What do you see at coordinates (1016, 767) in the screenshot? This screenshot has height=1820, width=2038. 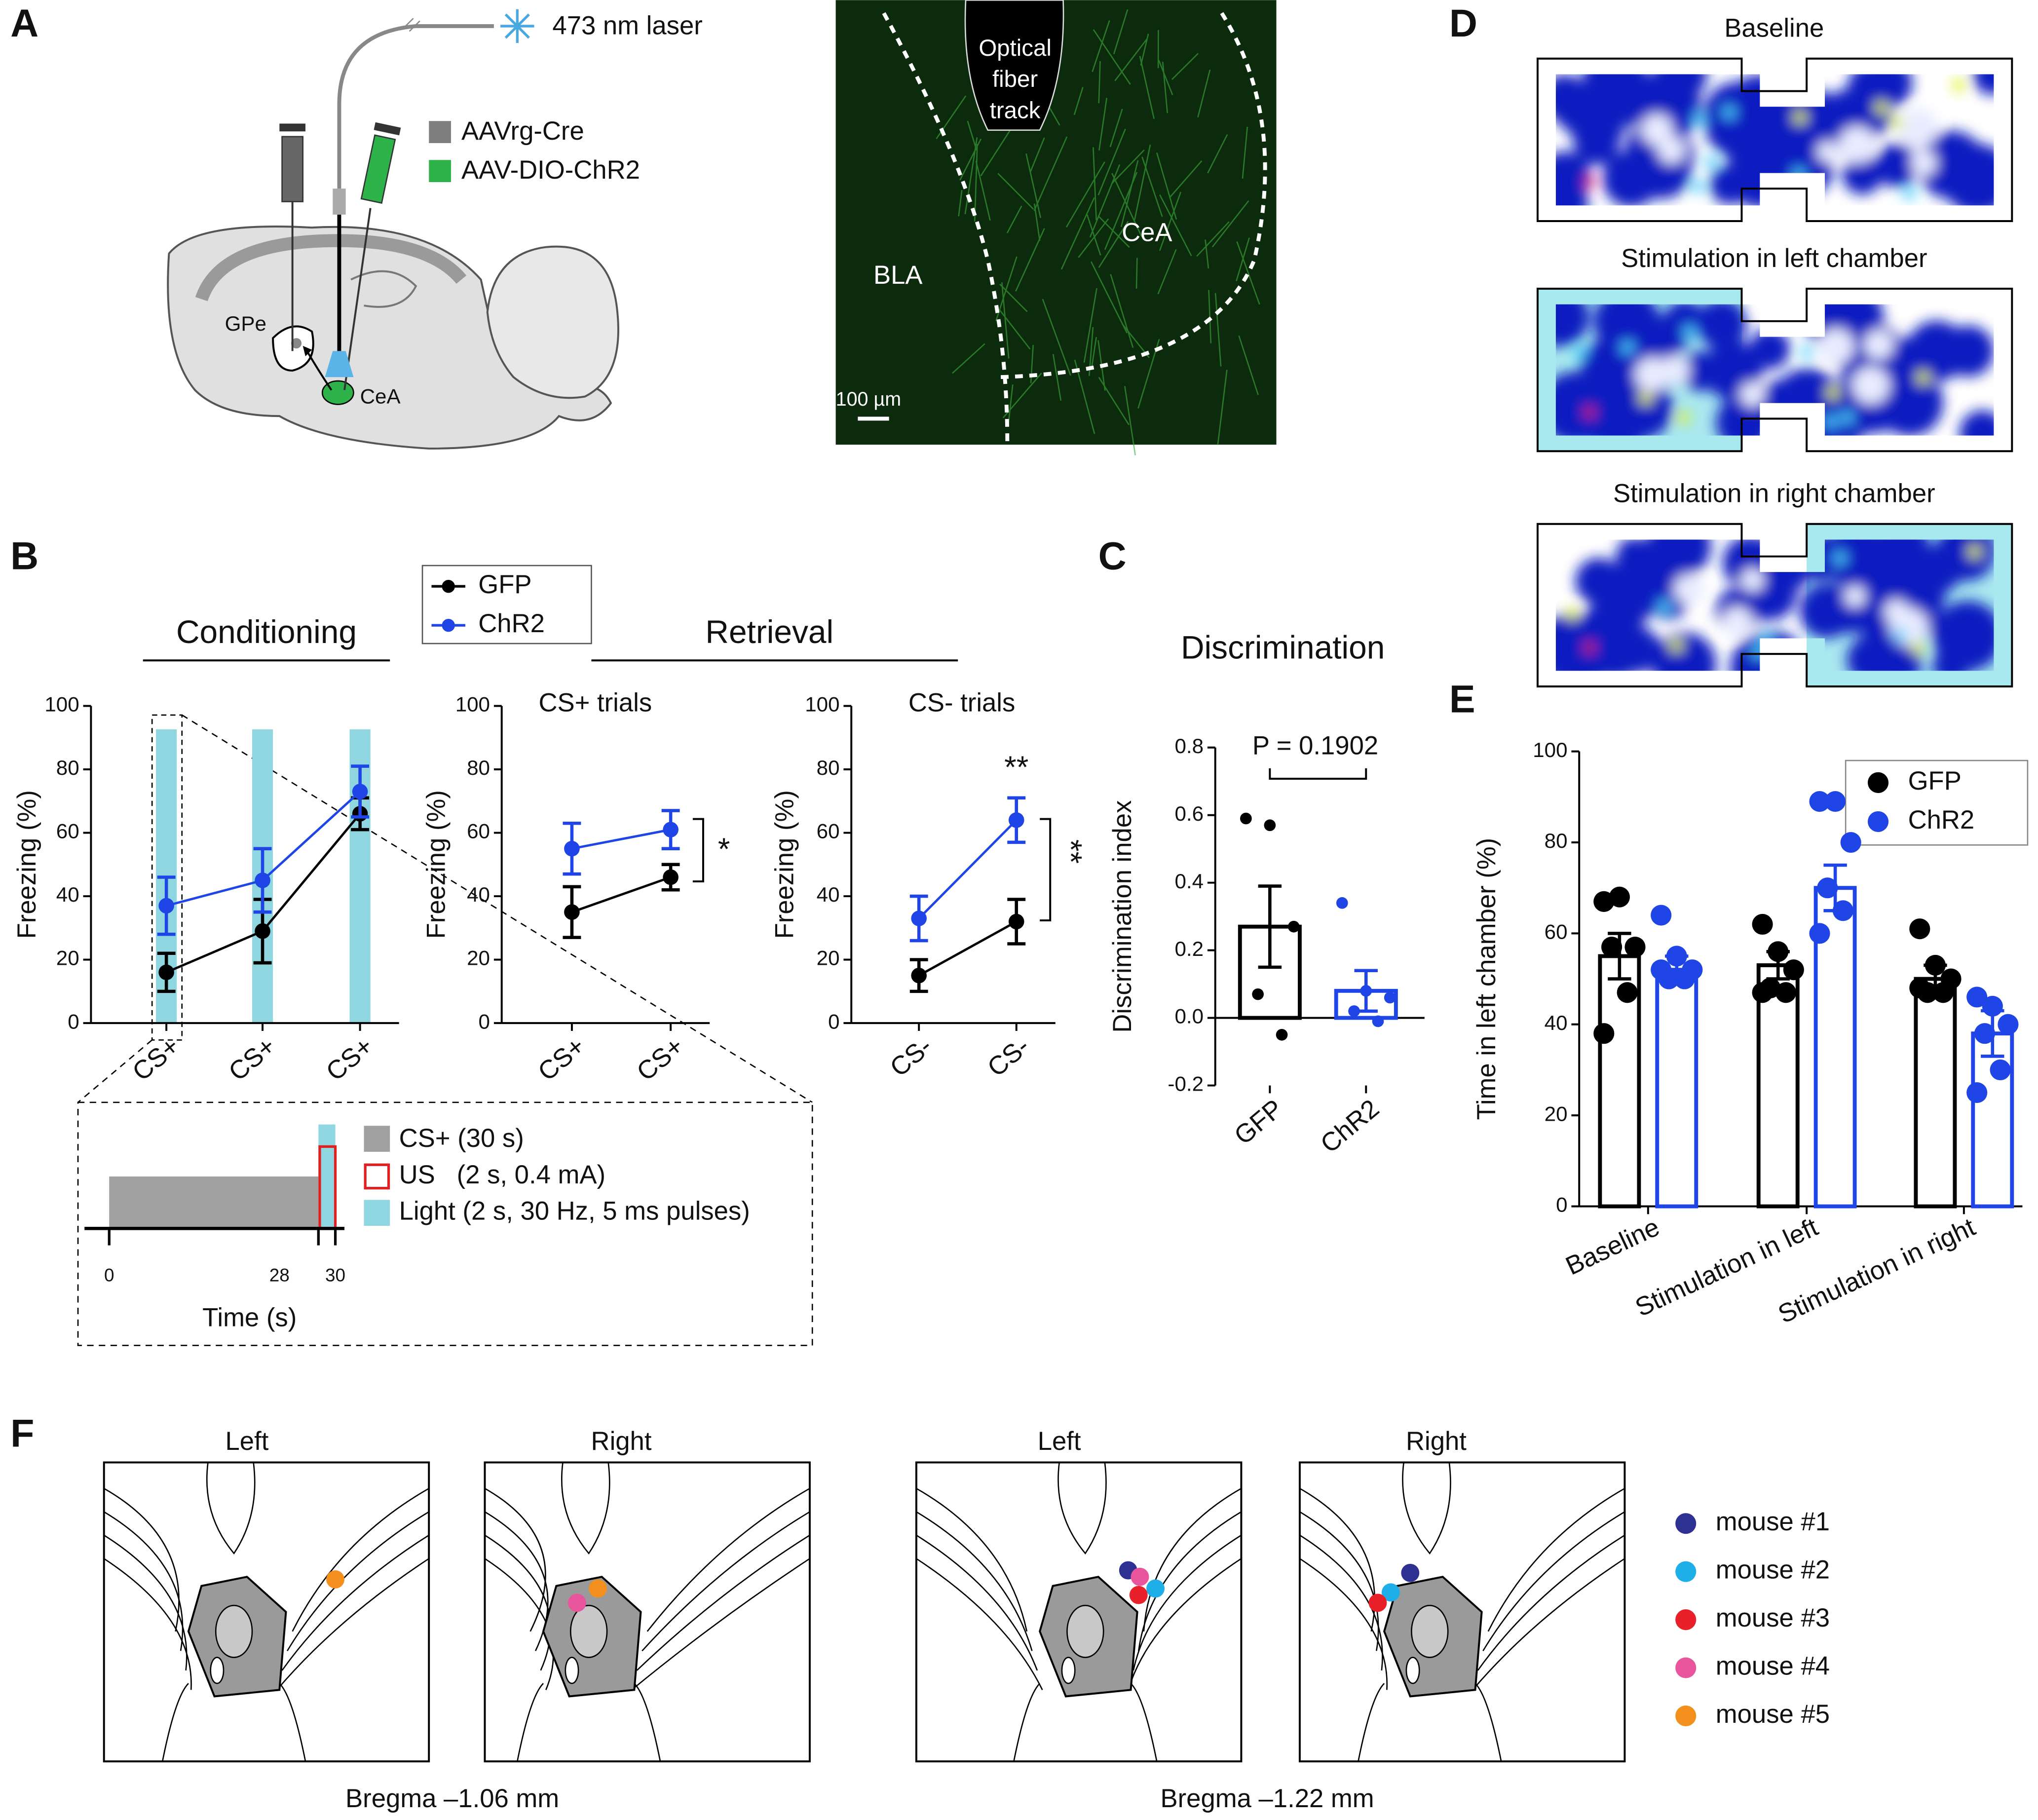 I see `annotation: **` at bounding box center [1016, 767].